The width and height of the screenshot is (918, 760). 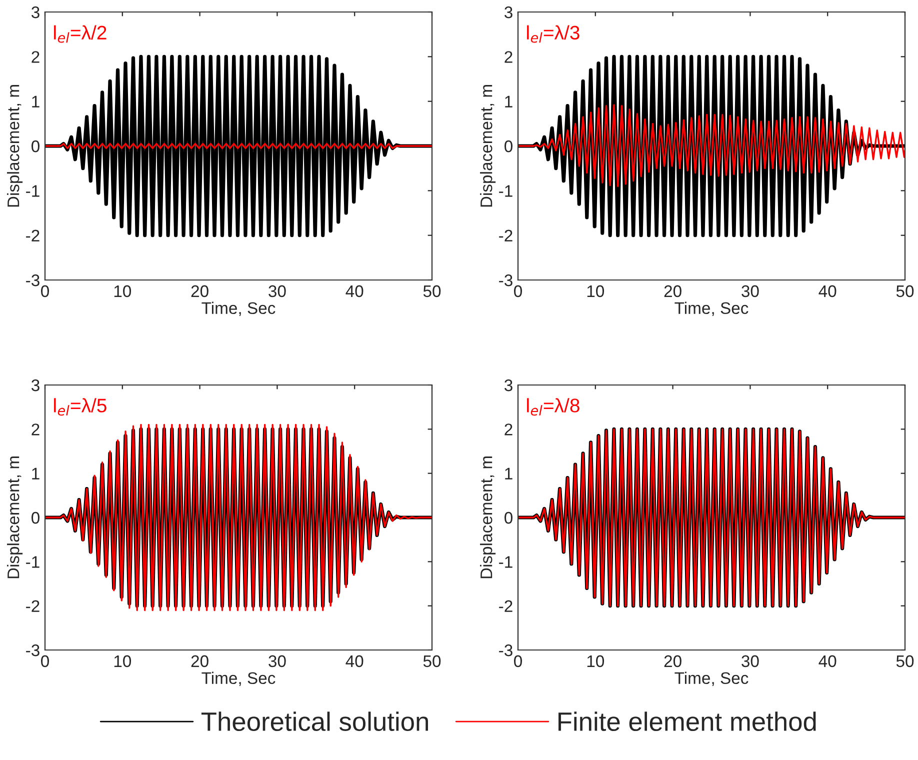 What do you see at coordinates (314, 722) in the screenshot?
I see `legend-label: Theoretical solution` at bounding box center [314, 722].